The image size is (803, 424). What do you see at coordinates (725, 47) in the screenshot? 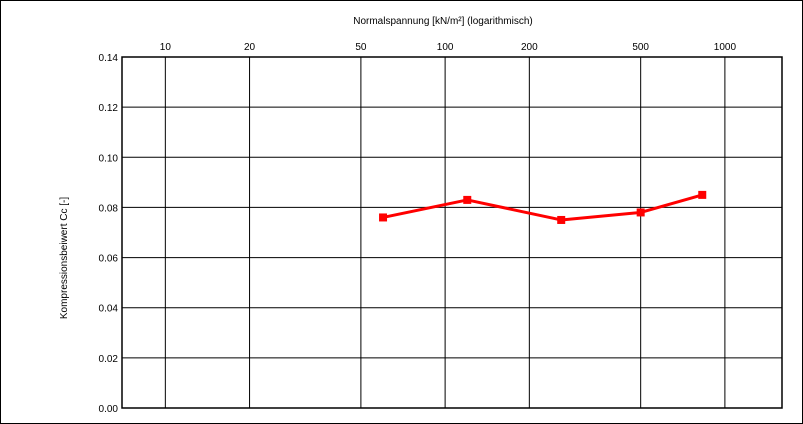
I see `x-tick-label: 1000` at bounding box center [725, 47].